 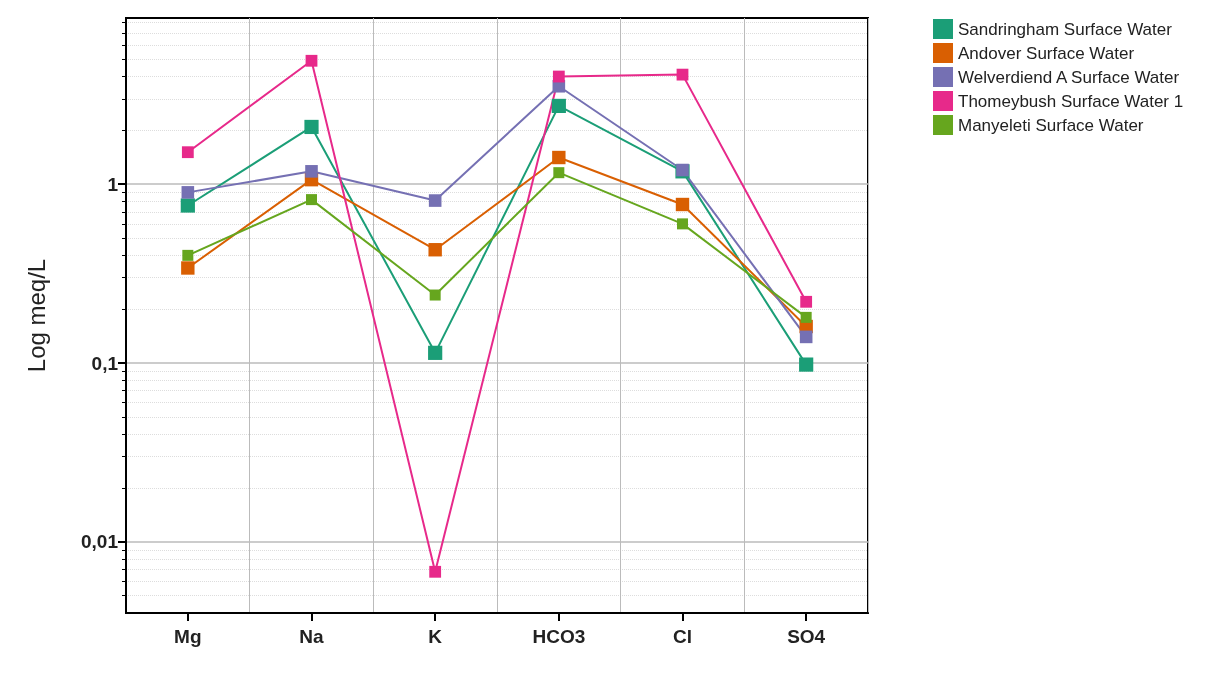 I want to click on x-tick-label: Cl, so click(x=682, y=636).